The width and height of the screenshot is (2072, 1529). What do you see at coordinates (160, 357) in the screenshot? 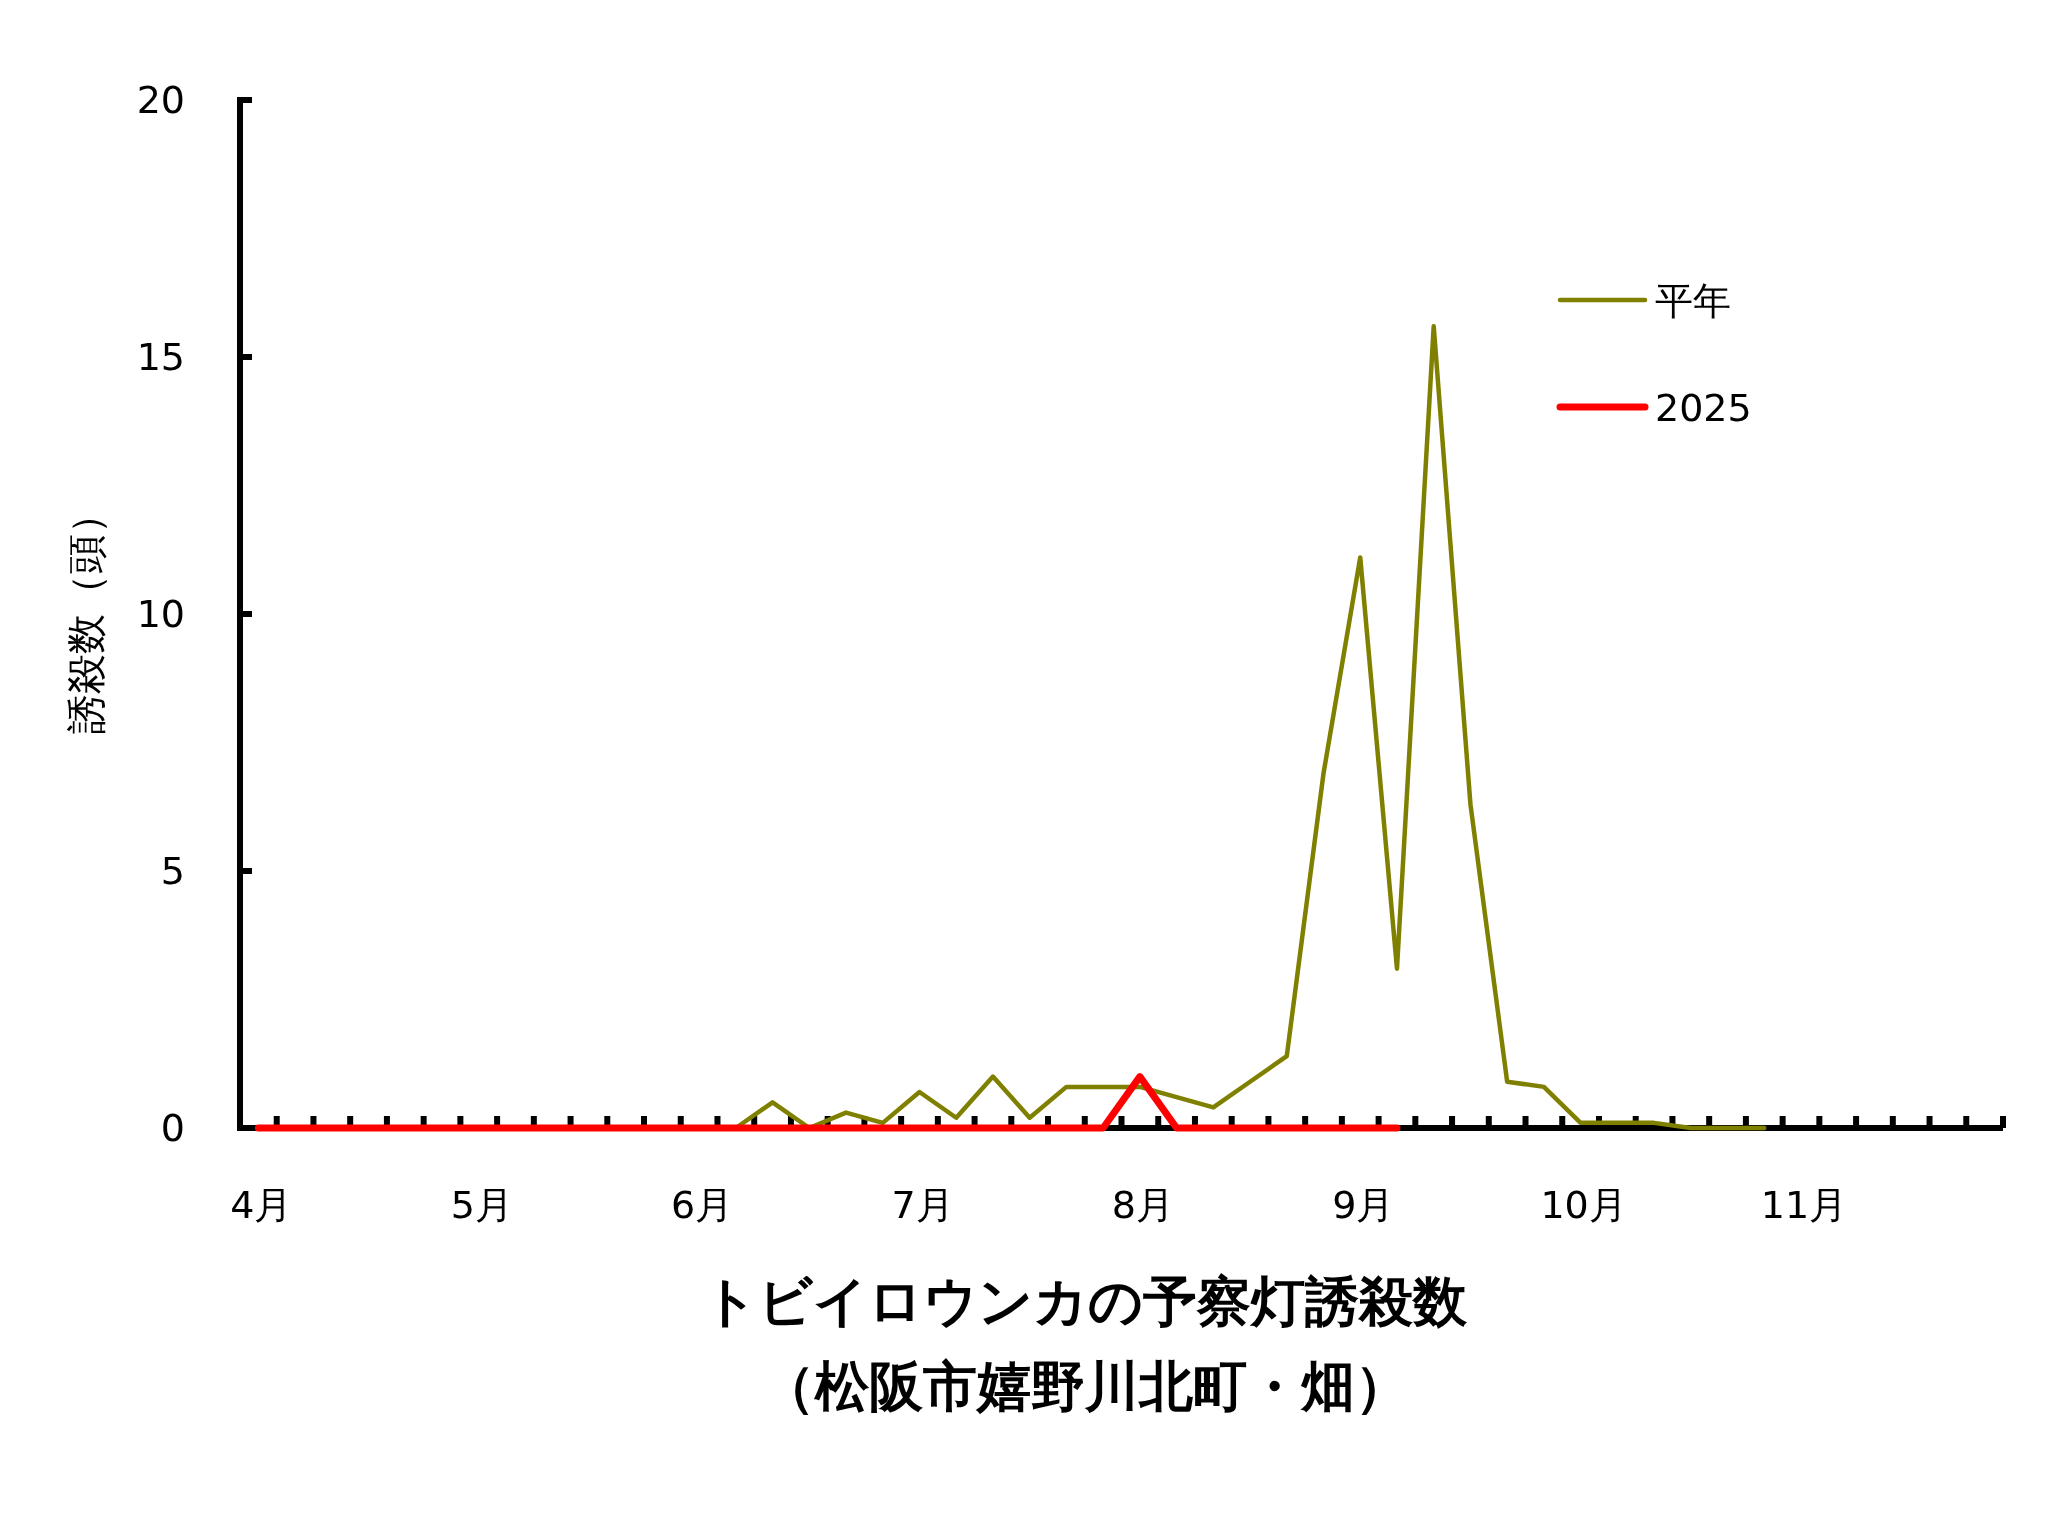
I see `y-tick-label: 15` at bounding box center [160, 357].